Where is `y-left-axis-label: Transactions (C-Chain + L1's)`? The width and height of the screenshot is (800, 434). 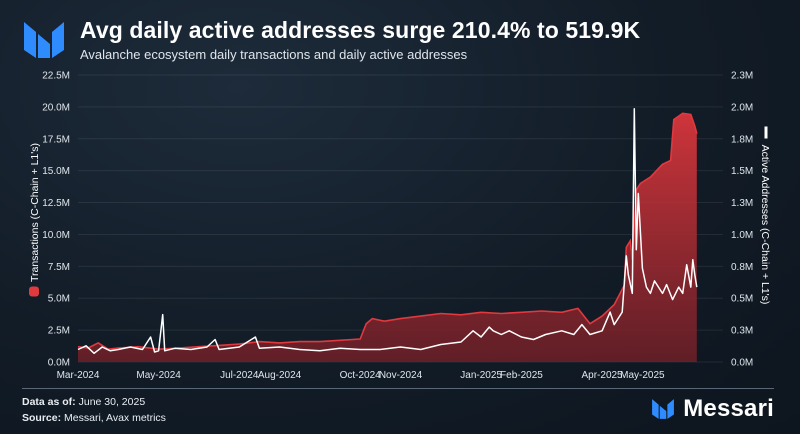 y-left-axis-label: Transactions (C-Chain + L1's) is located at coordinates (35, 212).